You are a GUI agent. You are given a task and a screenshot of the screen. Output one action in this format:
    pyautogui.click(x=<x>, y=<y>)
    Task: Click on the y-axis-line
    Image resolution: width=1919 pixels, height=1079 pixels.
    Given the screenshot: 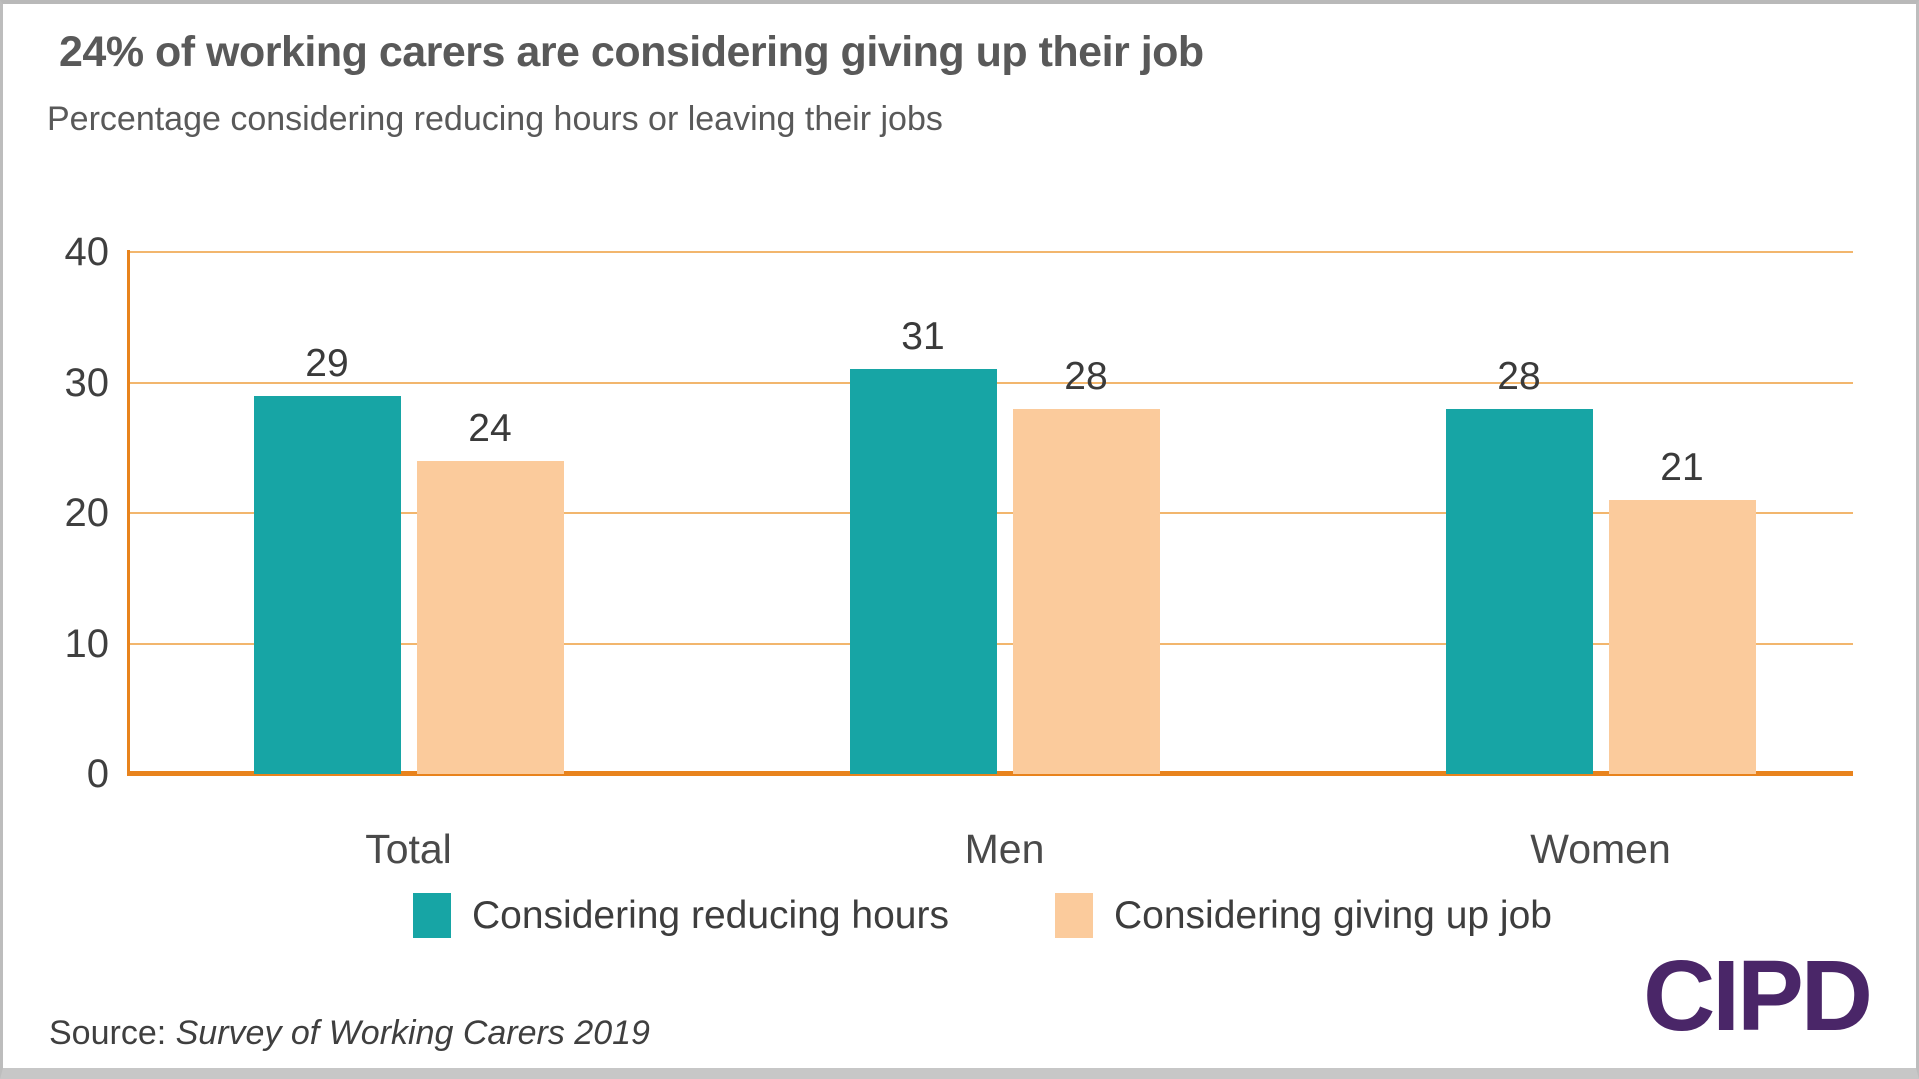 What is the action you would take?
    pyautogui.click(x=128, y=512)
    